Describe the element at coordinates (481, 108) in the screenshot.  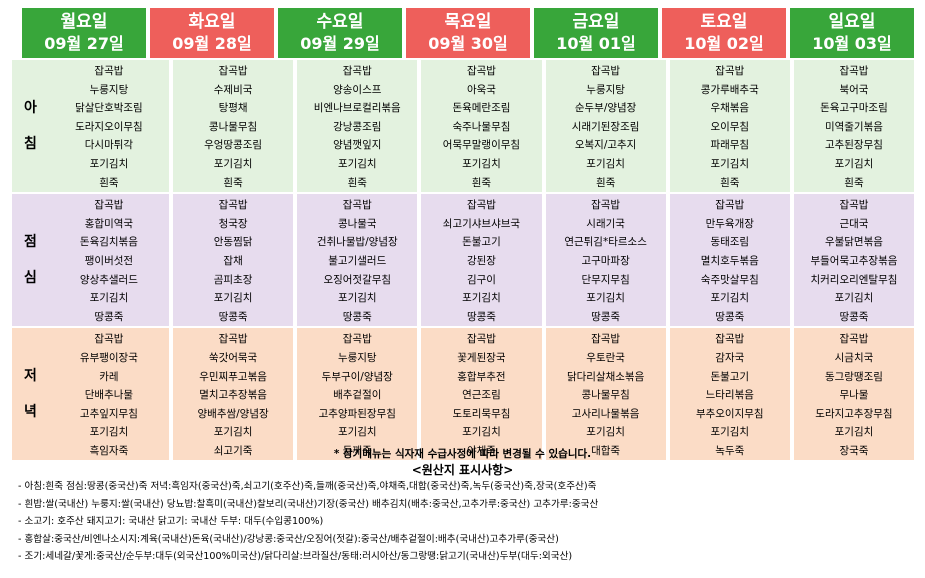
I see `menu-item: 돈육메란조림` at that location.